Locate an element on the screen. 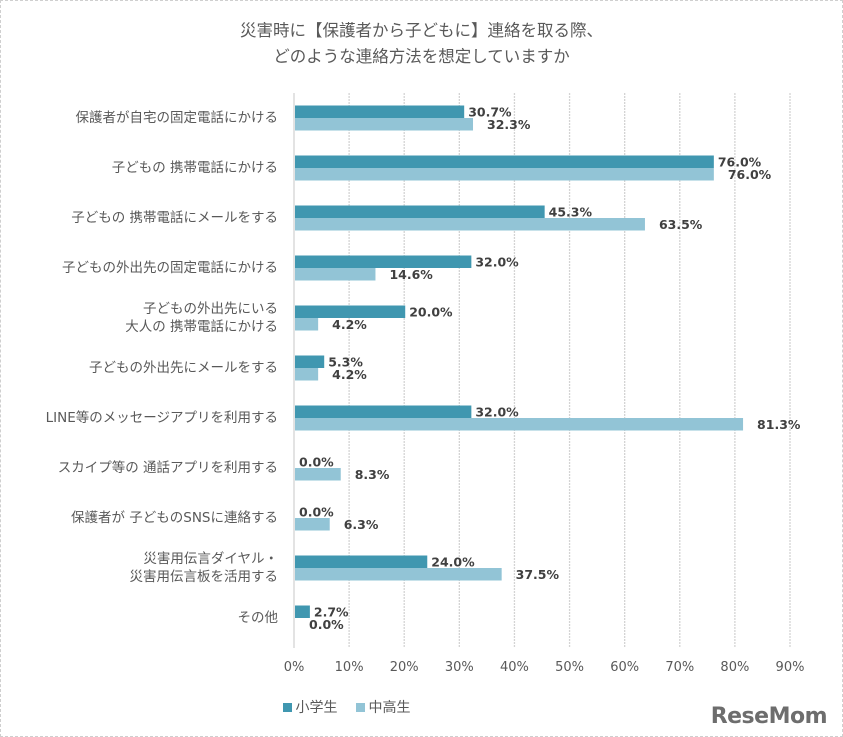 The image size is (843, 737). x-tick-label: 70% is located at coordinates (680, 667).